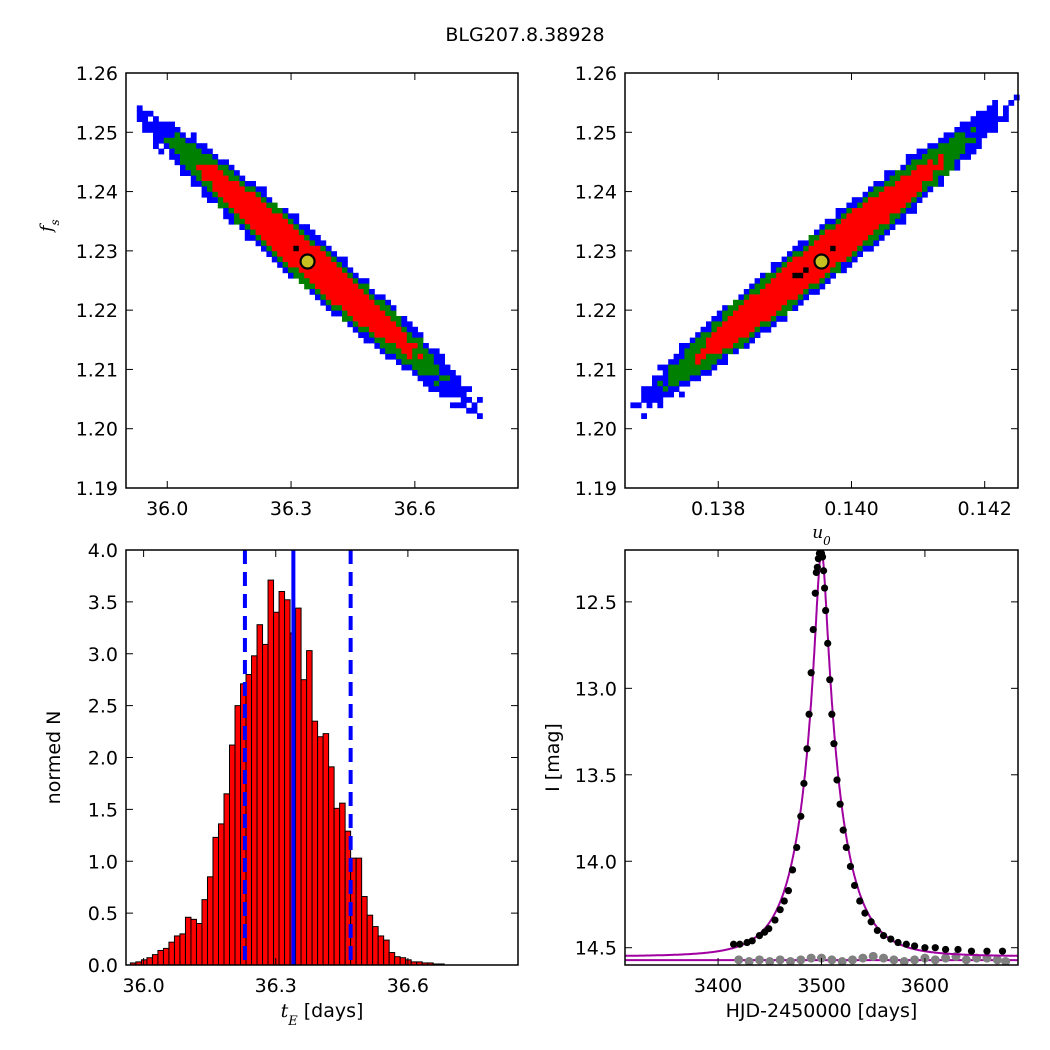 This screenshot has height=1050, width=1050. What do you see at coordinates (596, 430) in the screenshot?
I see `y-tick-label: 1.20` at bounding box center [596, 430].